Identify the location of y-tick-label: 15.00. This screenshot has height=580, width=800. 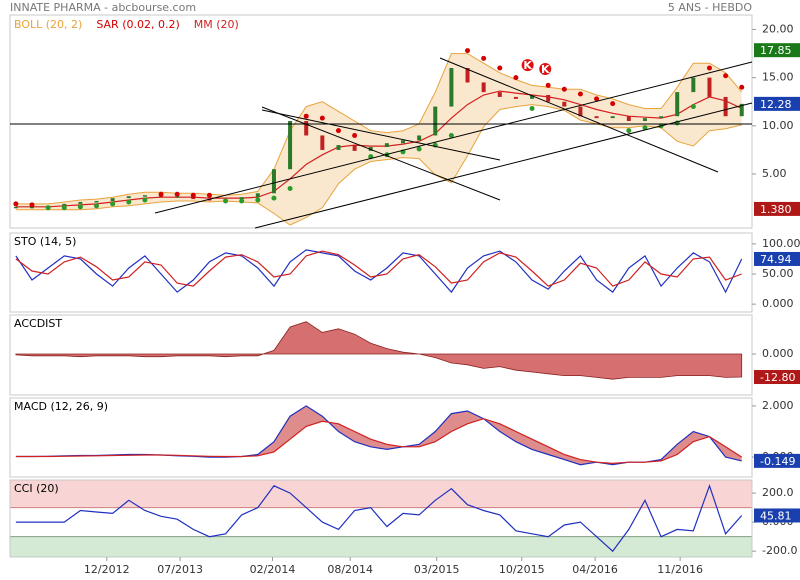
(778, 77).